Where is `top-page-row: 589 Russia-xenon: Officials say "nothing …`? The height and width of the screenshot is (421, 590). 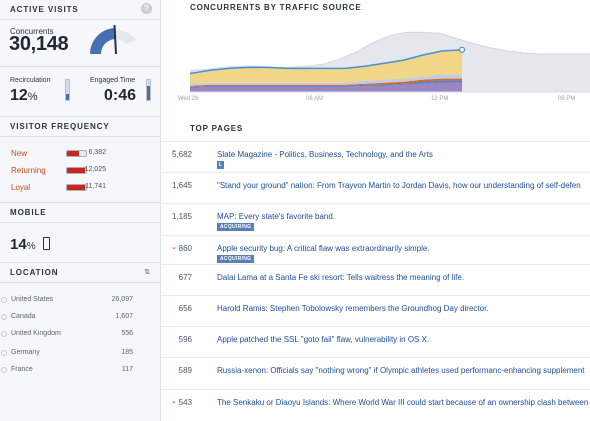
top-page-row: 589 Russia-xenon: Officials say "nothing … is located at coordinates (375, 373).